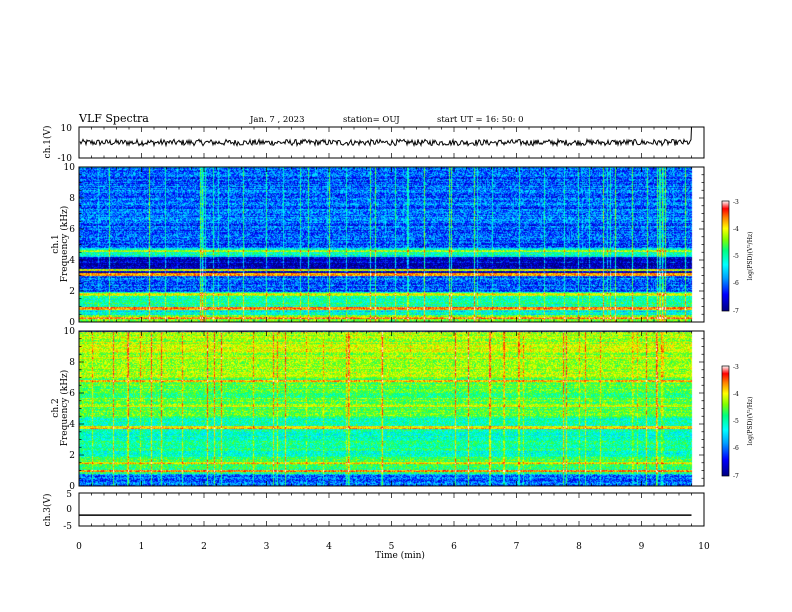  Describe the element at coordinates (736, 476) in the screenshot. I see `ch2-cb-tick-m7: -7` at that location.